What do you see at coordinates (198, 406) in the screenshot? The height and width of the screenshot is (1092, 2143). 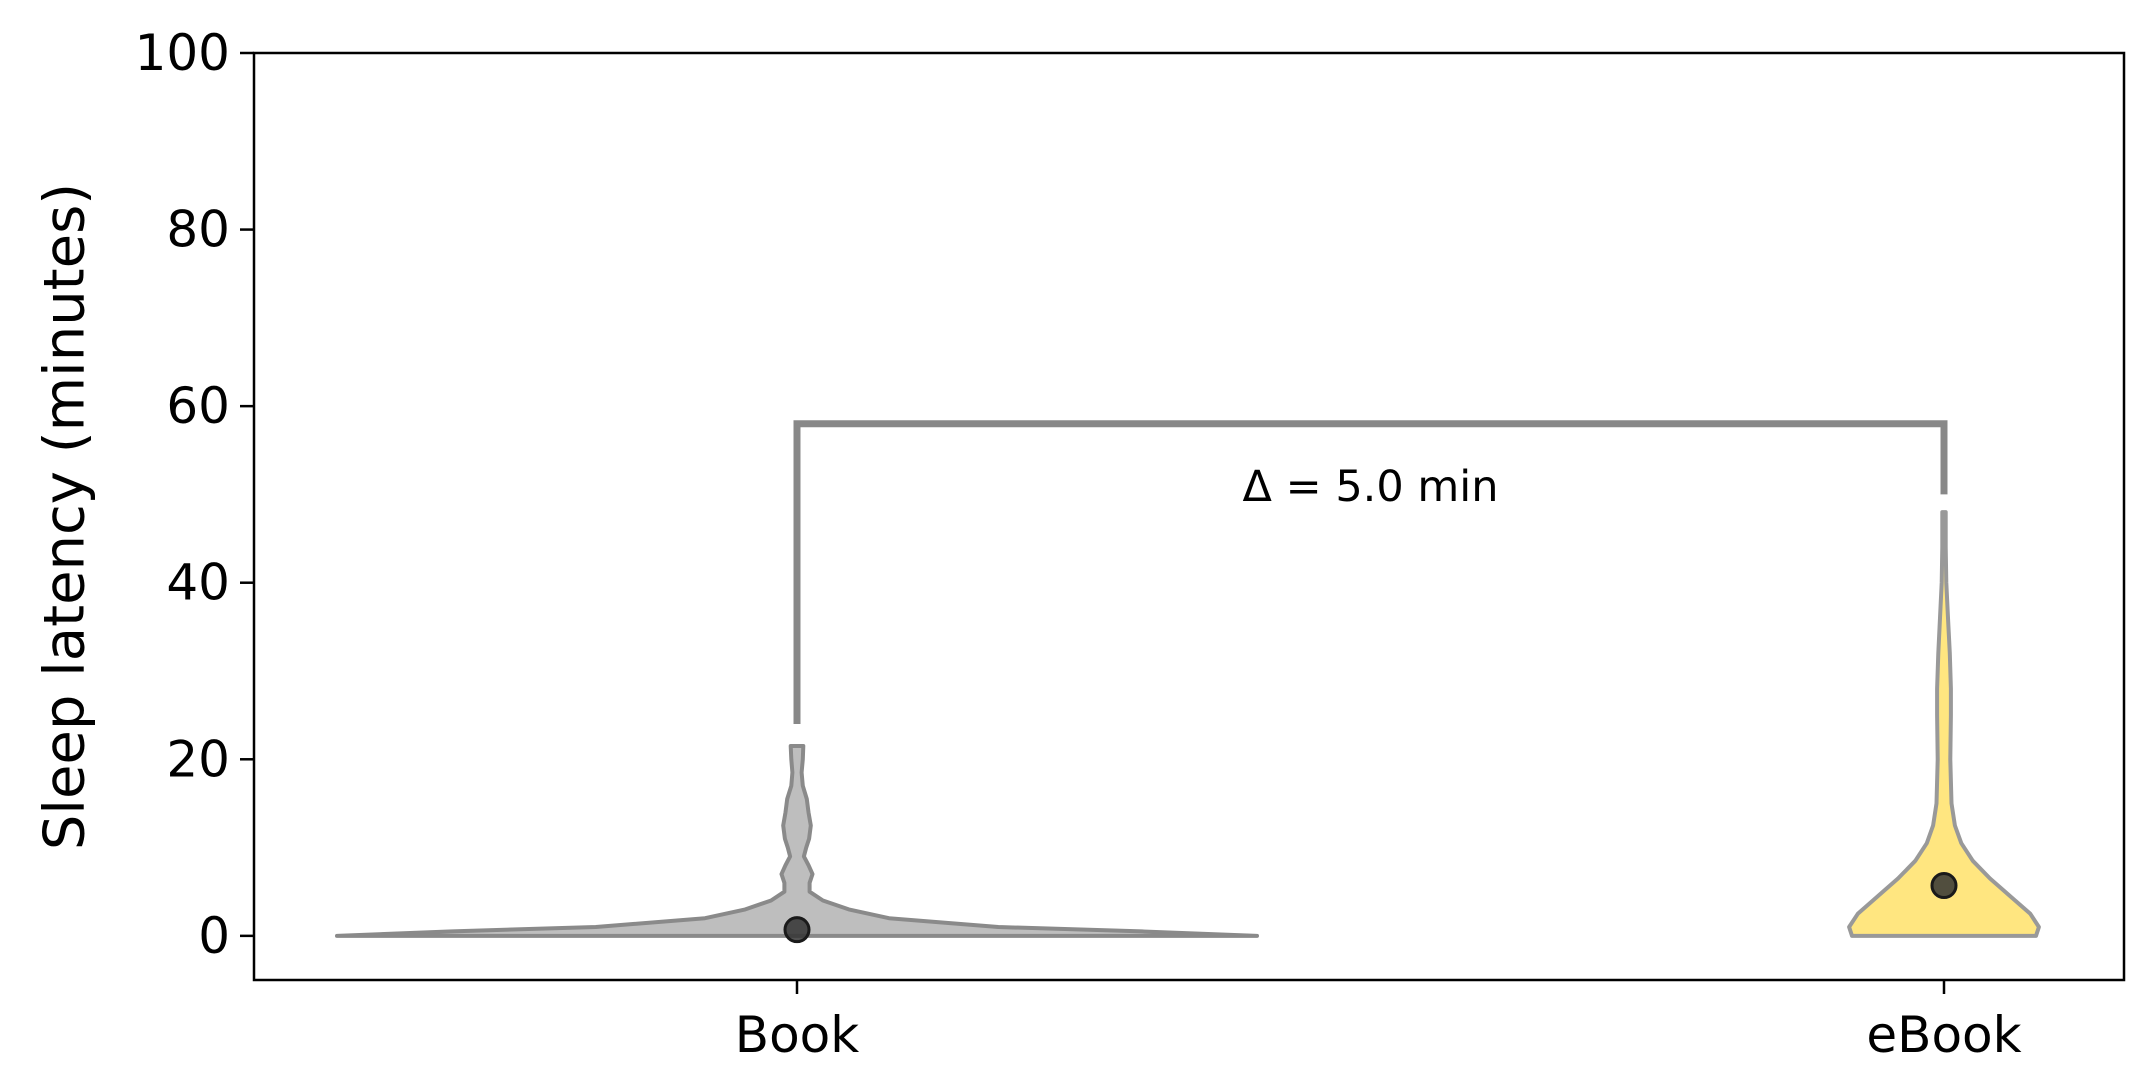 I see `y-tick-label: 60` at bounding box center [198, 406].